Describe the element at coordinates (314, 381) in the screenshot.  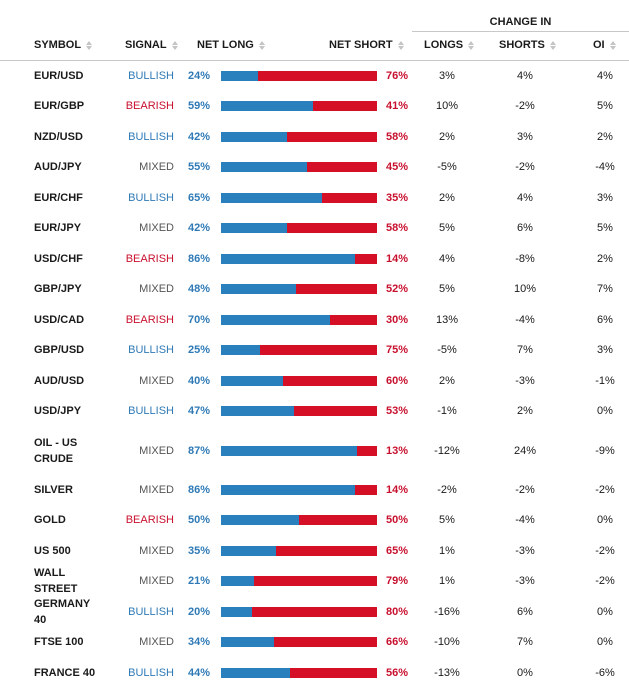
I see `table-row: AUD/USD MIXED 40% 60% 2% -3% -1%` at that location.